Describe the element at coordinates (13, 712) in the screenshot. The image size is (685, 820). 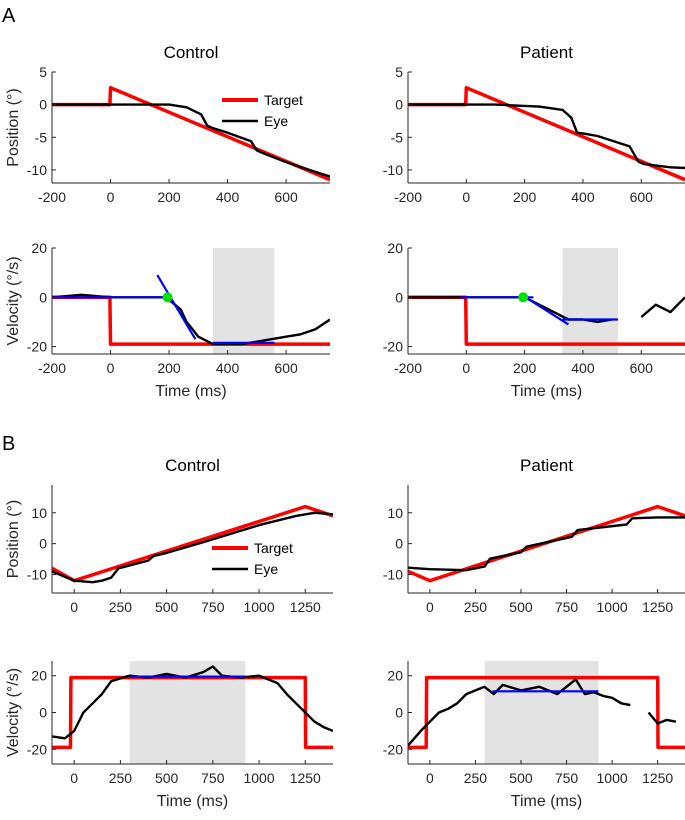
I see `y-axis-label: Velocity (°/s)` at that location.